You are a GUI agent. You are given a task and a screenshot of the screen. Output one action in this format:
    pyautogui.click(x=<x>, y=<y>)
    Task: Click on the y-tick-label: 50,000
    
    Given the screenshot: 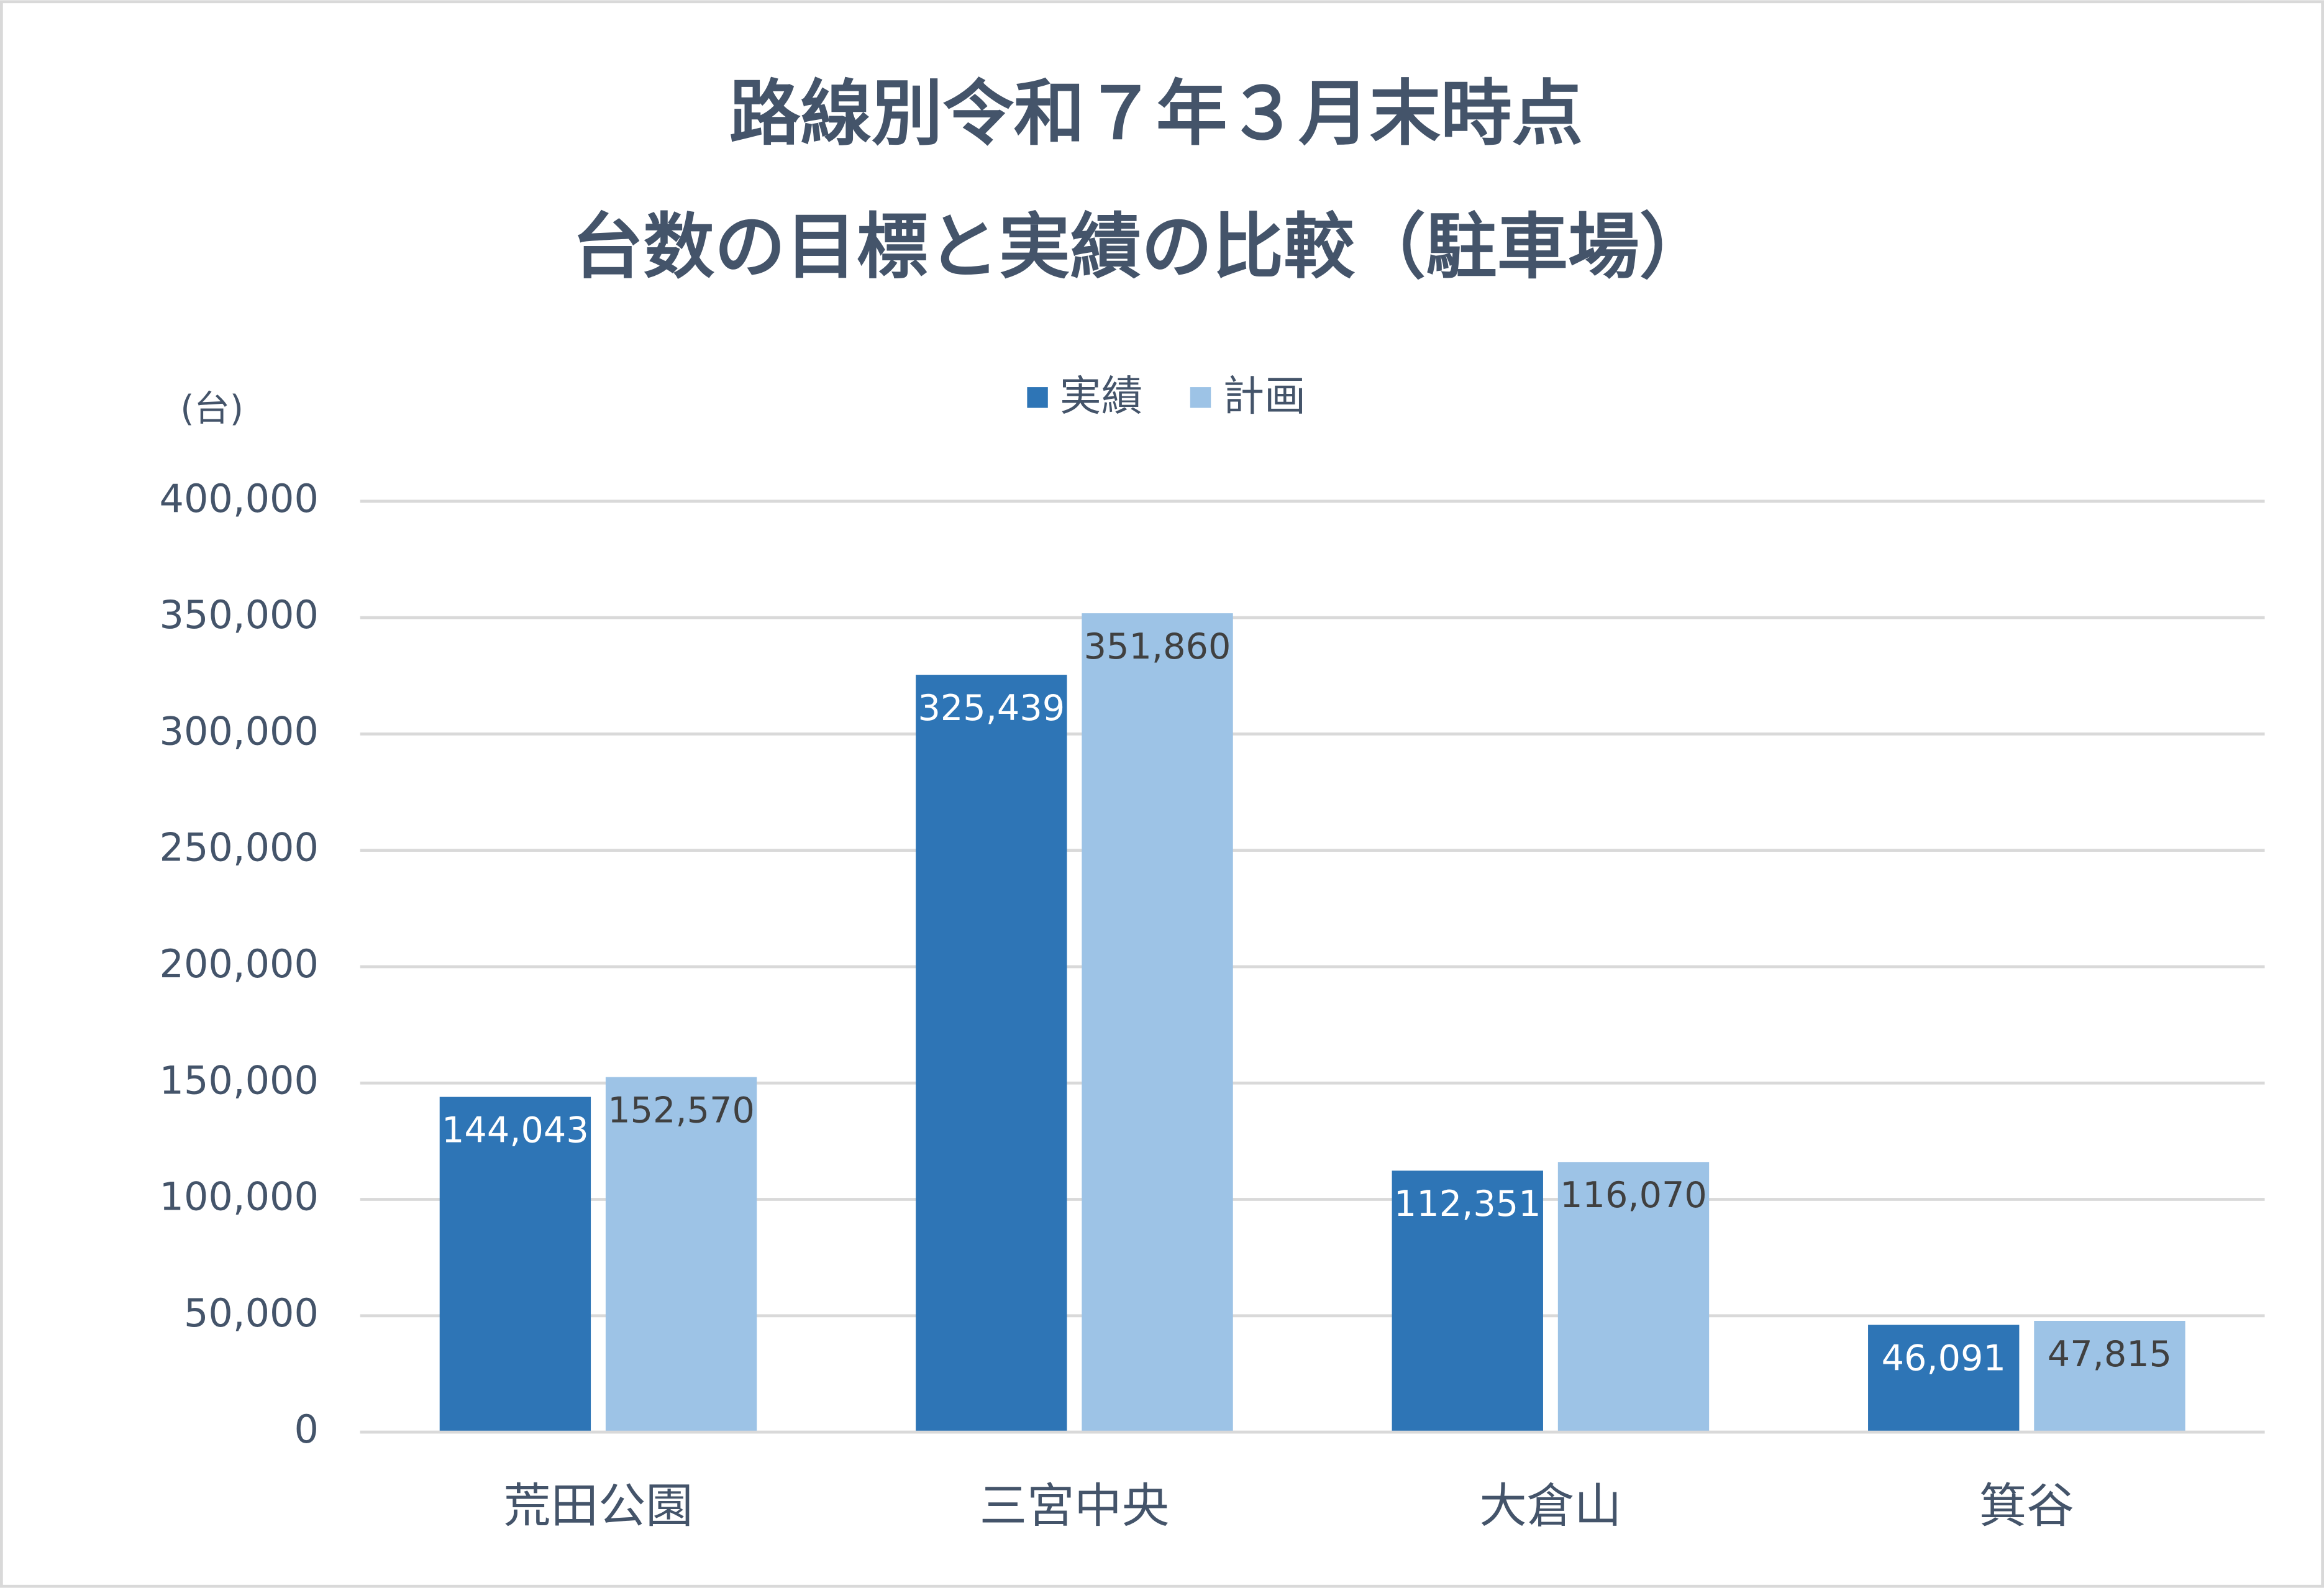 What is the action you would take?
    pyautogui.click(x=251, y=1313)
    